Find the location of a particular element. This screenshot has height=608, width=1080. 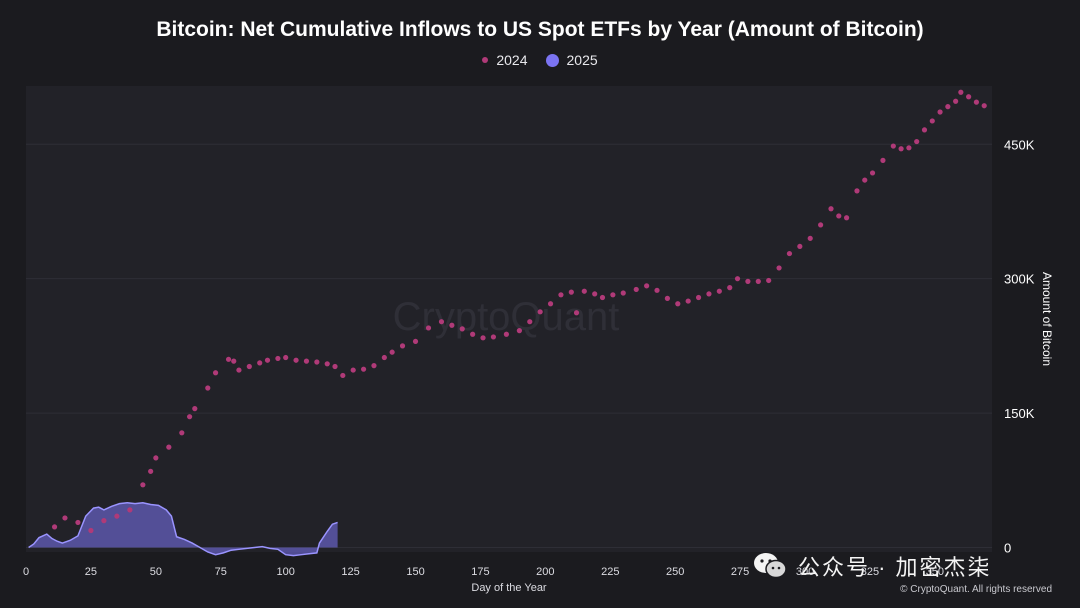

legend-label-2025: 2025 is located at coordinates (582, 60).